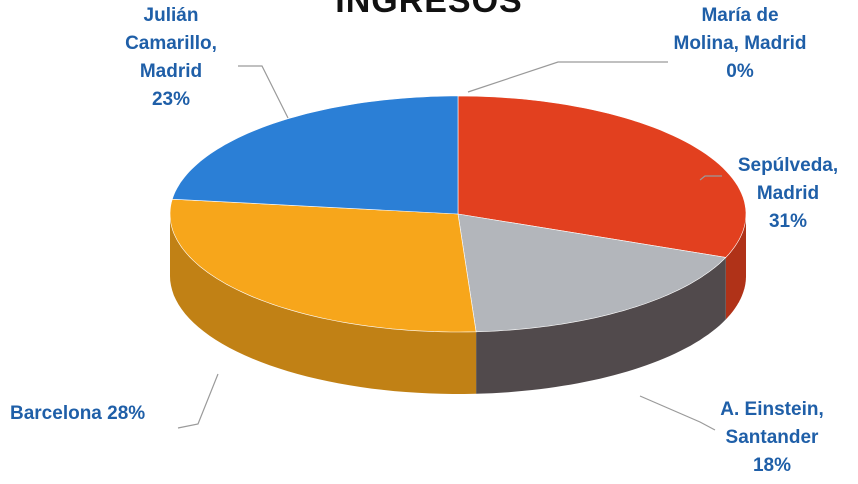 The image size is (858, 484). I want to click on slice-label-sepulveda: Sepúlveda, Madrid 31%, so click(788, 193).